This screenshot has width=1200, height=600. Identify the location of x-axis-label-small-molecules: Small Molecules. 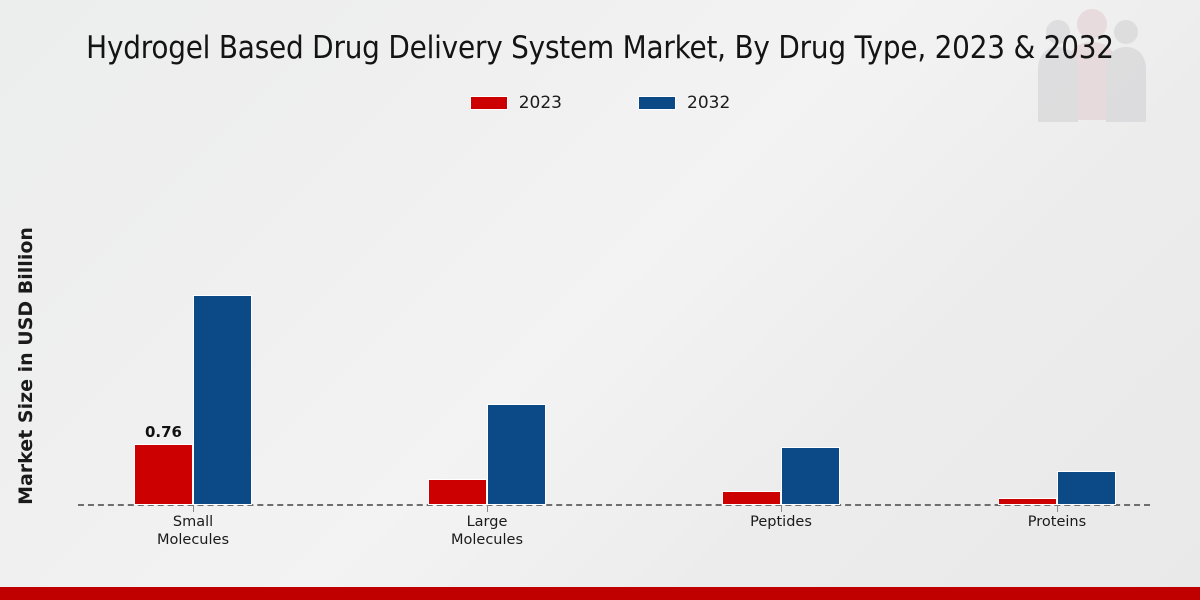
(193, 531).